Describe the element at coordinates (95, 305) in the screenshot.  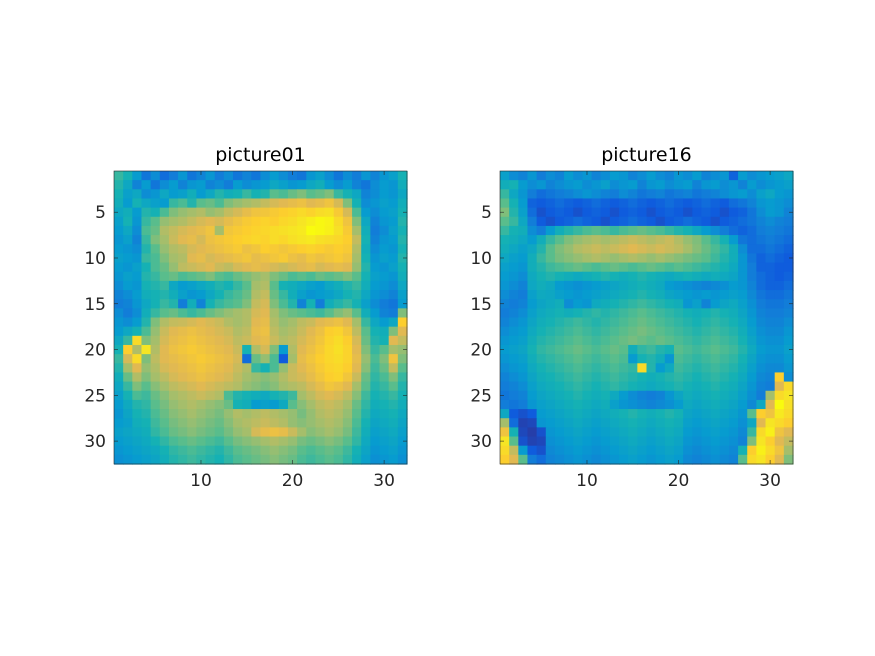
I see `y-tick-label: 15` at that location.